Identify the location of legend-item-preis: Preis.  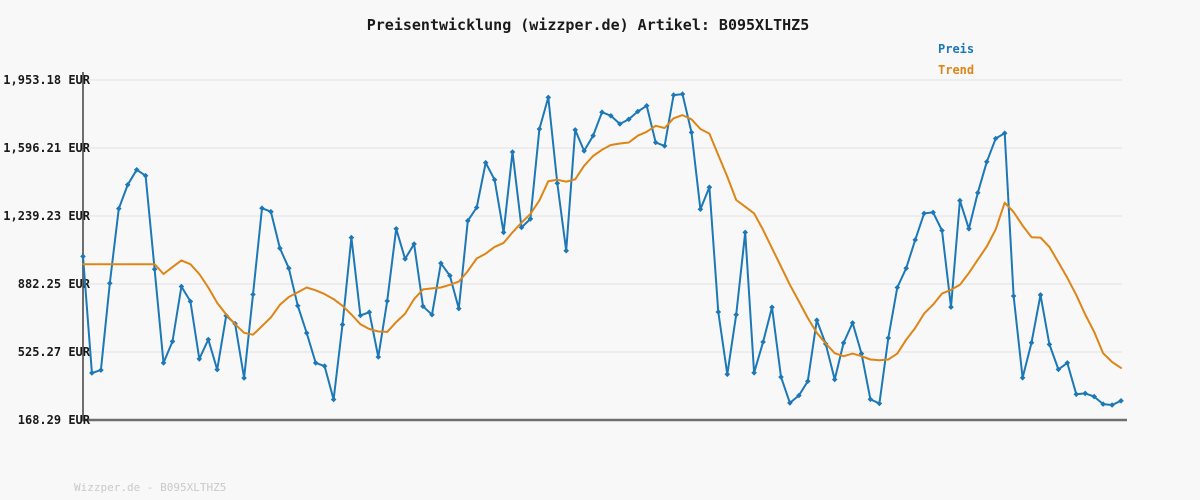
(956, 49).